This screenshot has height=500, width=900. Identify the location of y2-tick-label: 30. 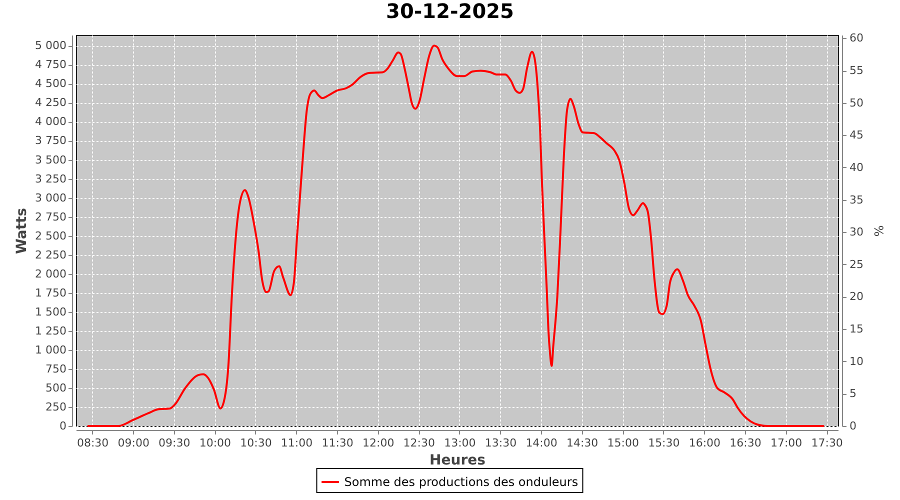
(857, 232).